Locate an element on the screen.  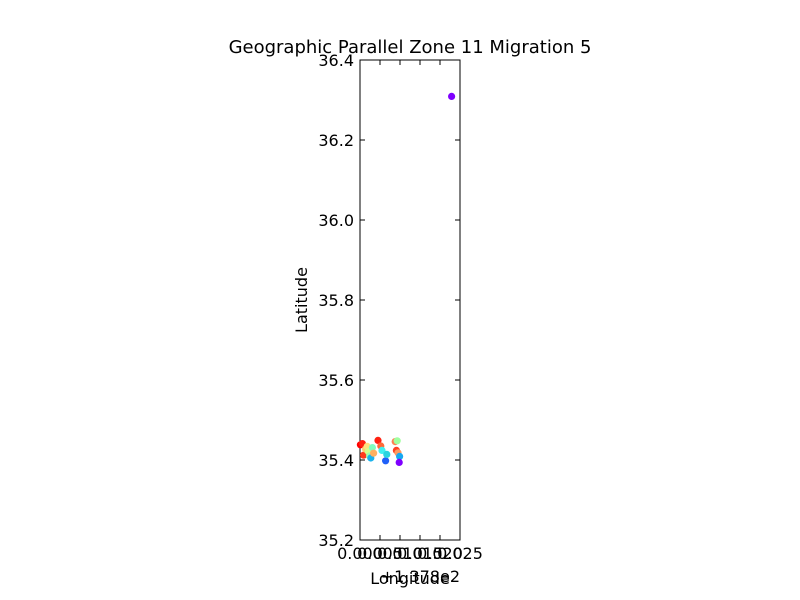
x-axis-label: Longitude is located at coordinates (410, 578).